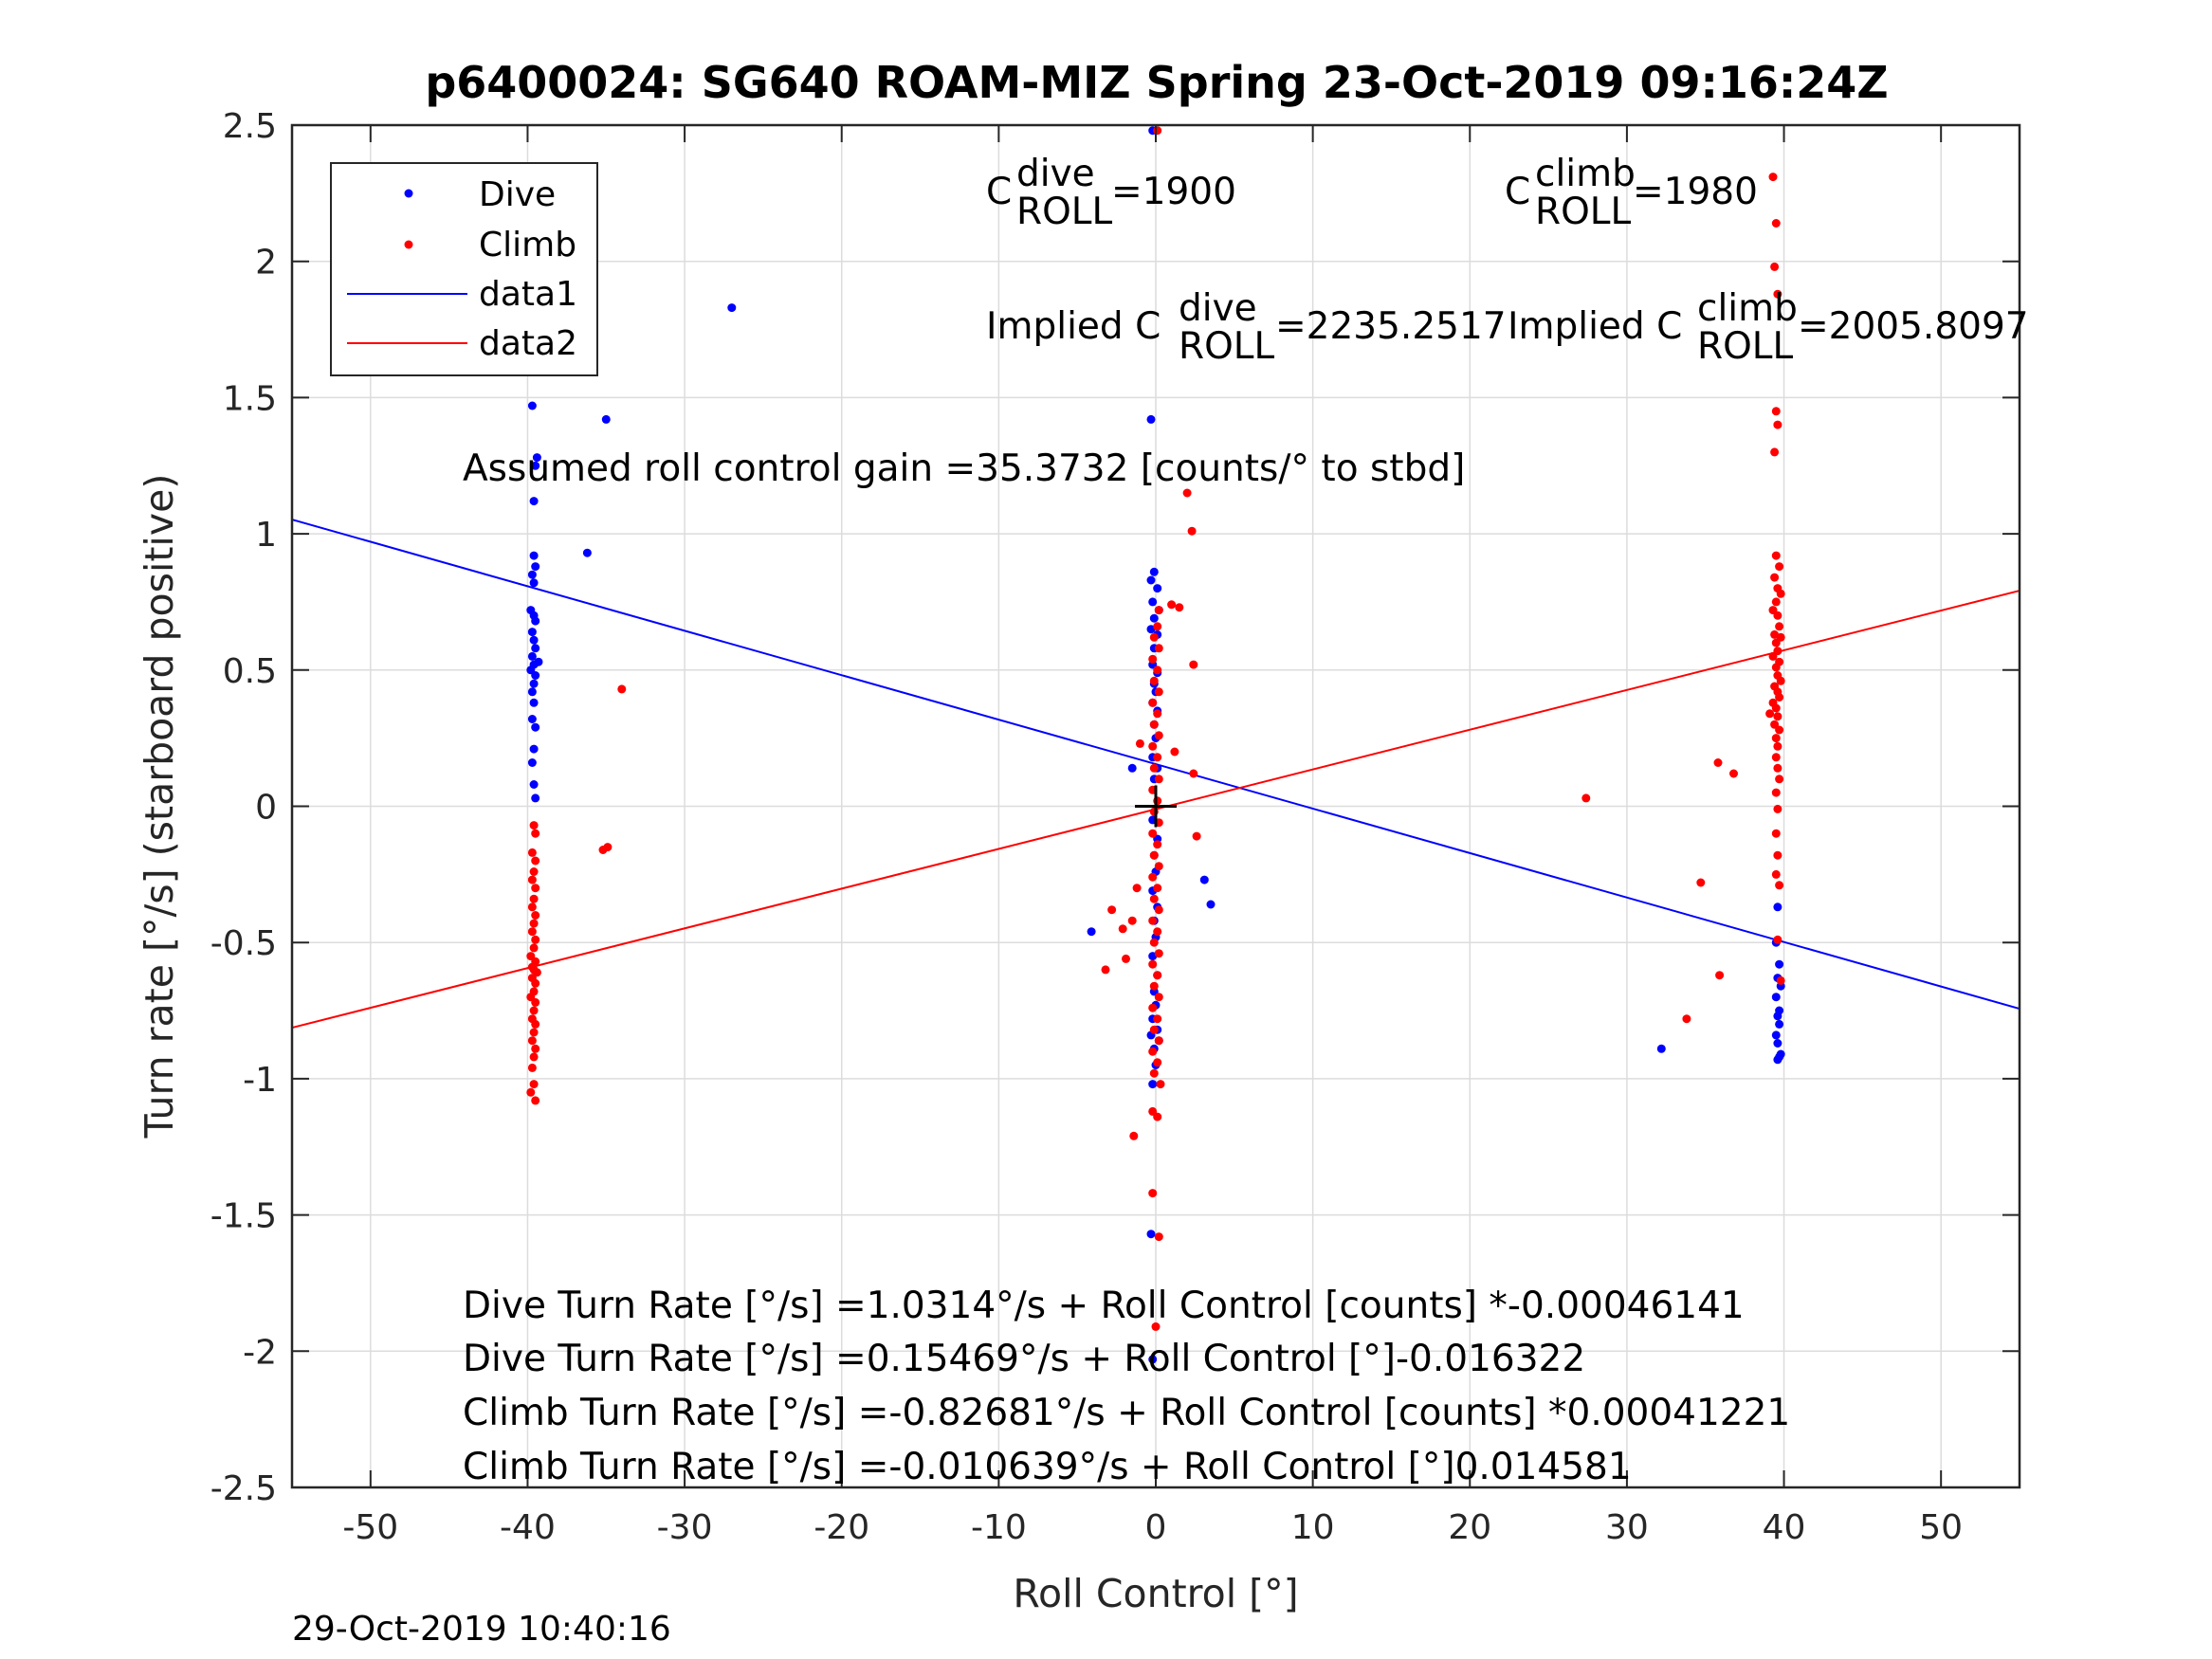 The image size is (2212, 1659). Describe the element at coordinates (685, 1527) in the screenshot. I see `x-tick-label: -30` at that location.